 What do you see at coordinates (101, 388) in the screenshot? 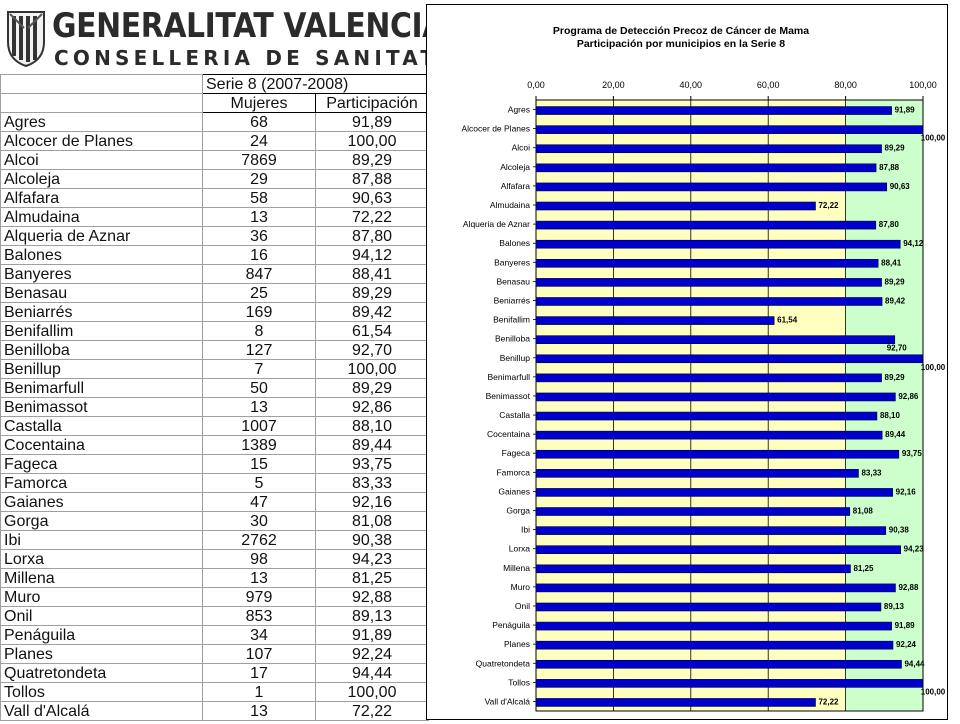
I see `municipio-cell: Benimarfull` at bounding box center [101, 388].